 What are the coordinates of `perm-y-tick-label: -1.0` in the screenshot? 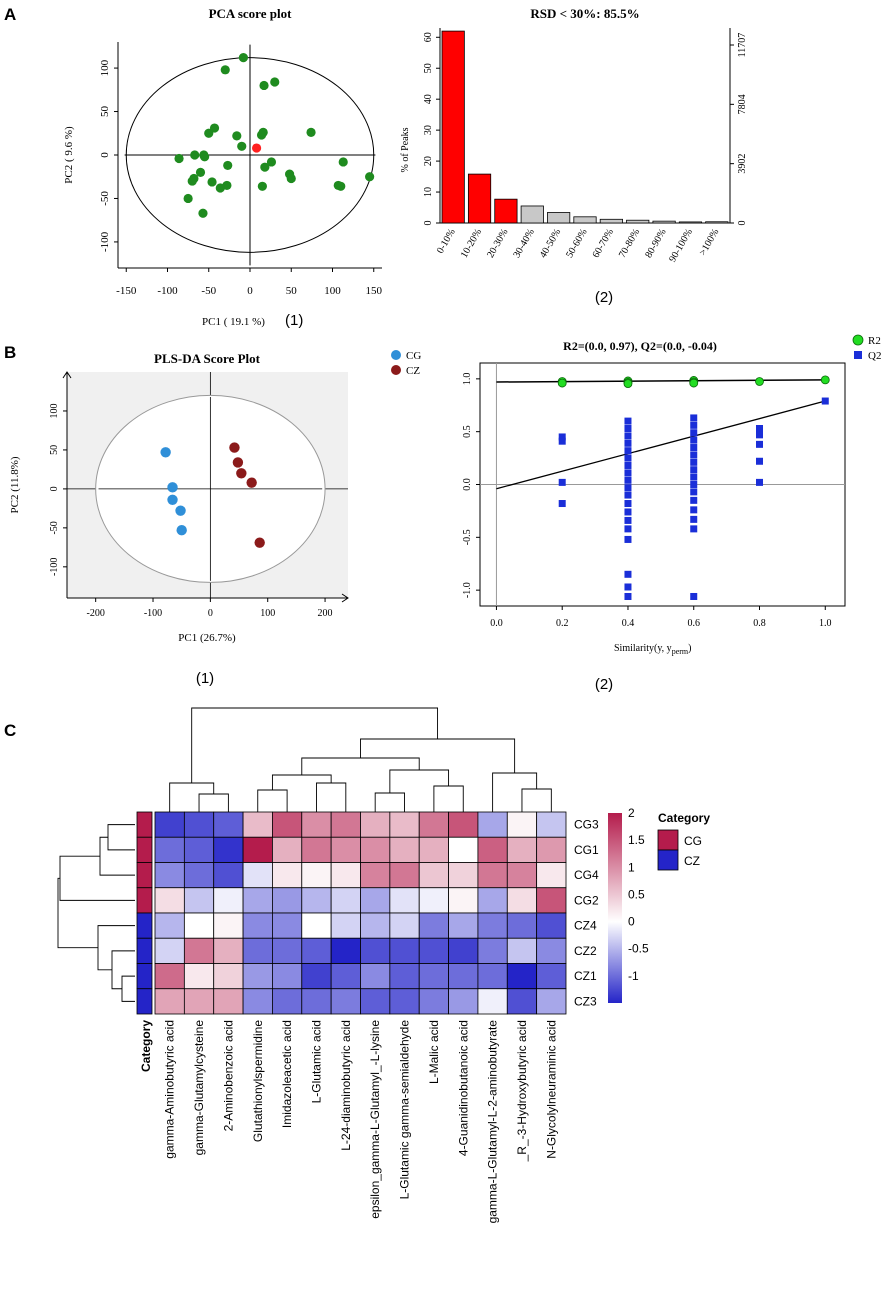 It's located at (467, 590).